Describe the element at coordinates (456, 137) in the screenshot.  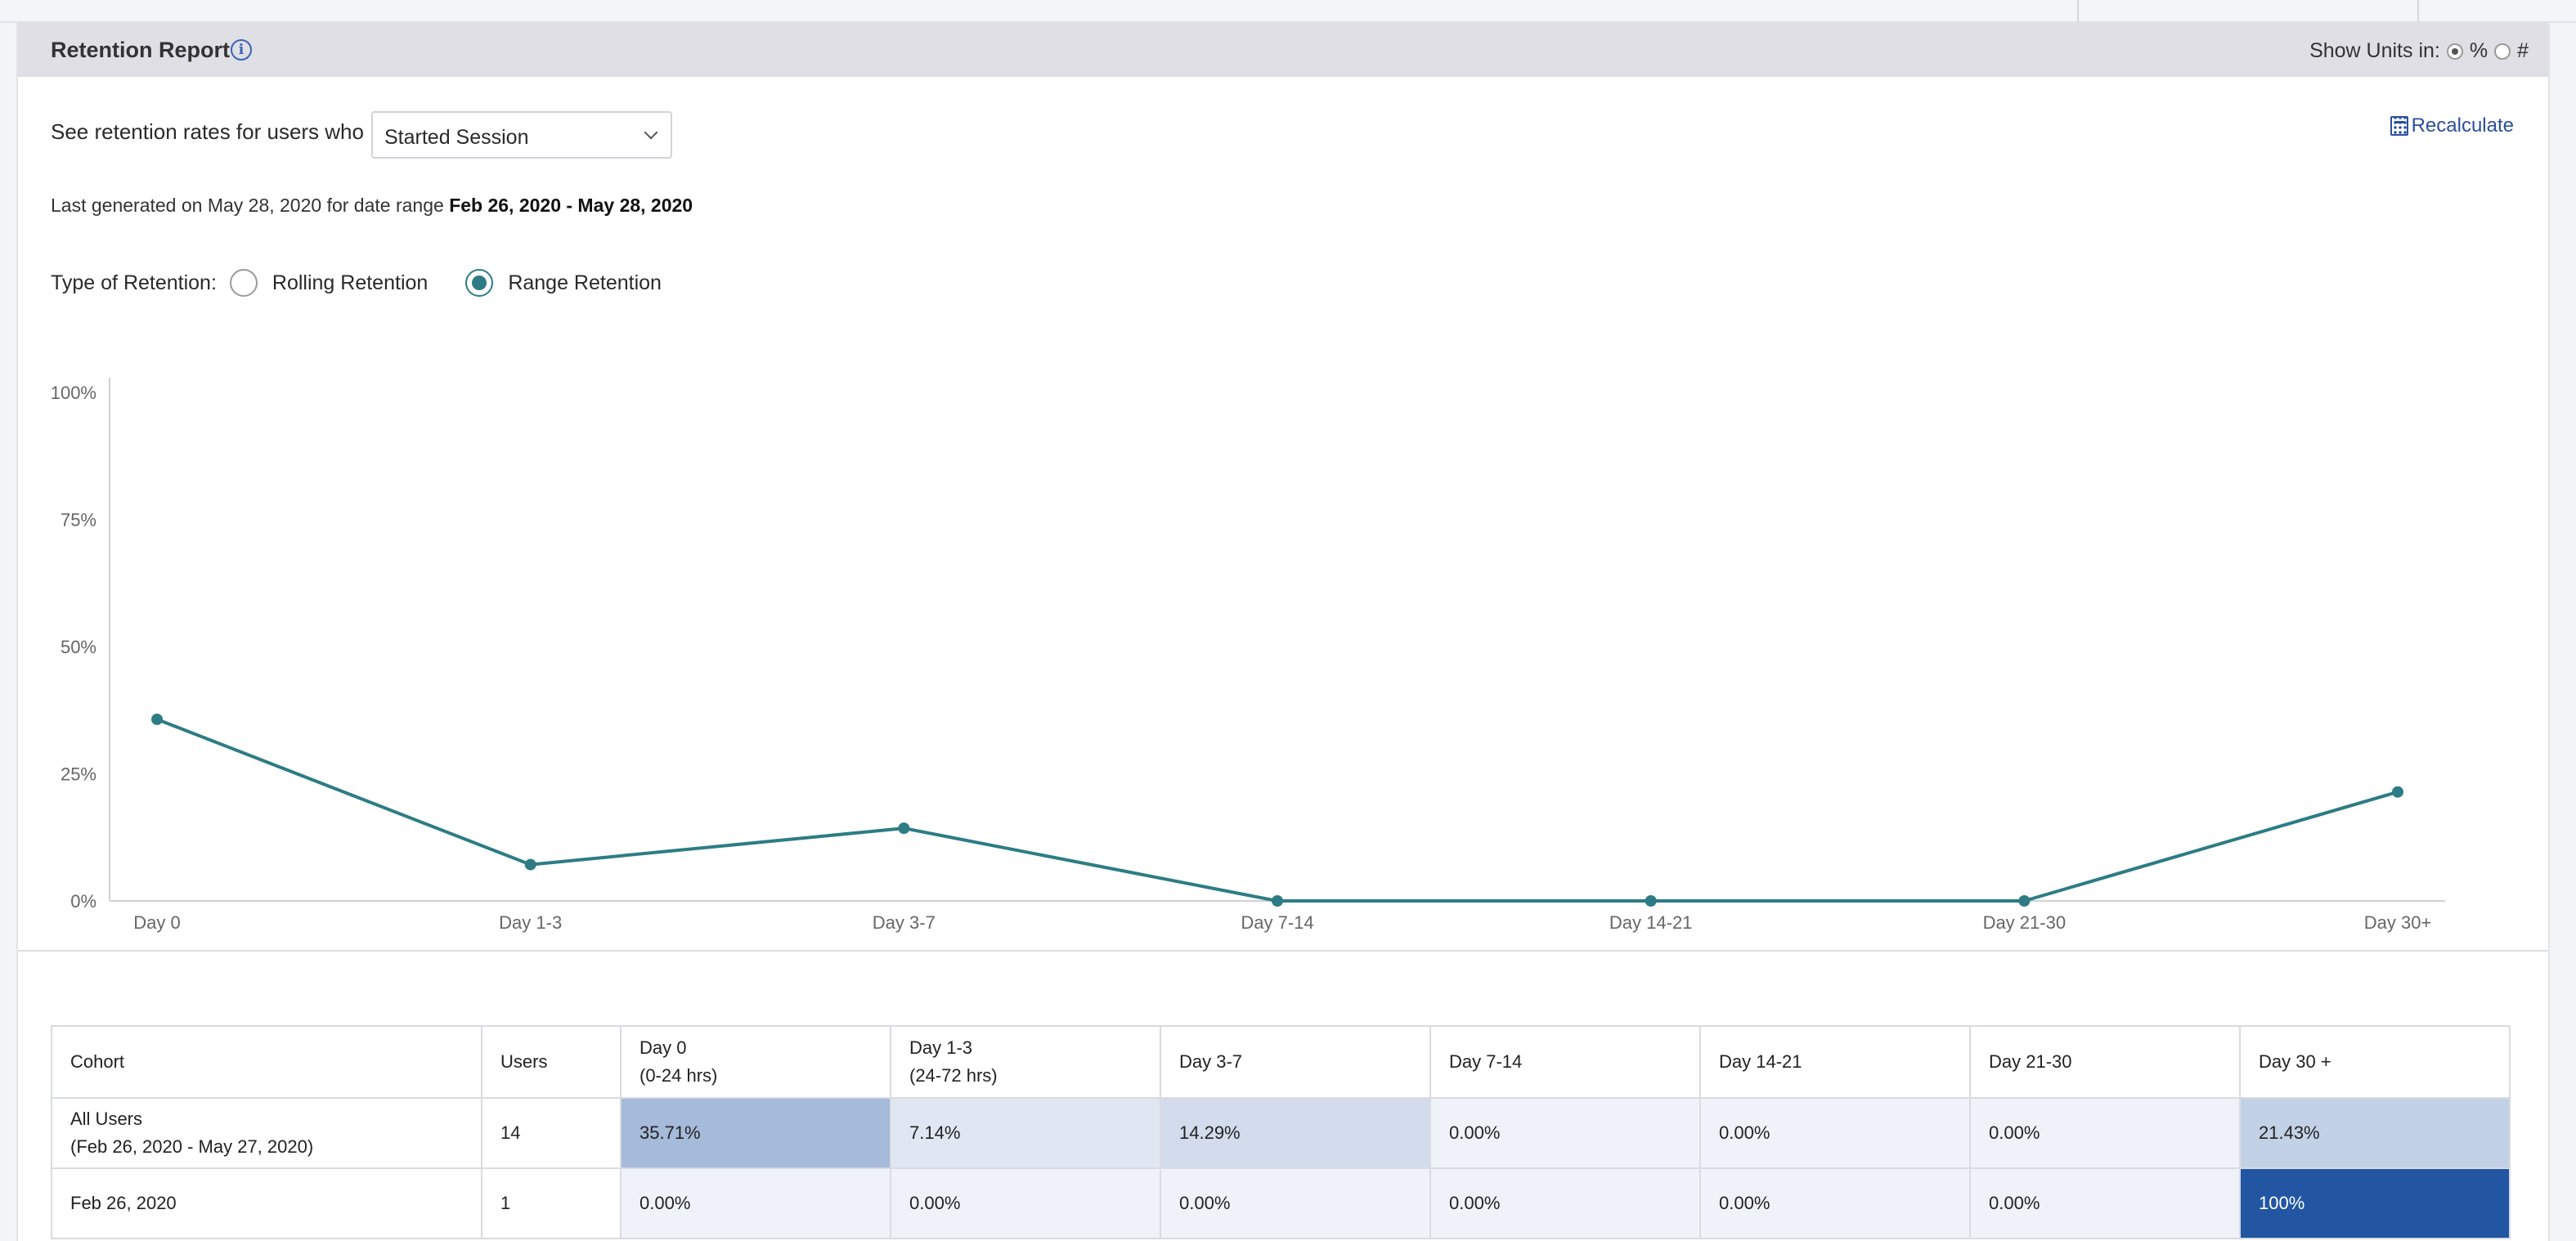
I see `event-select-value: Started Session` at that location.